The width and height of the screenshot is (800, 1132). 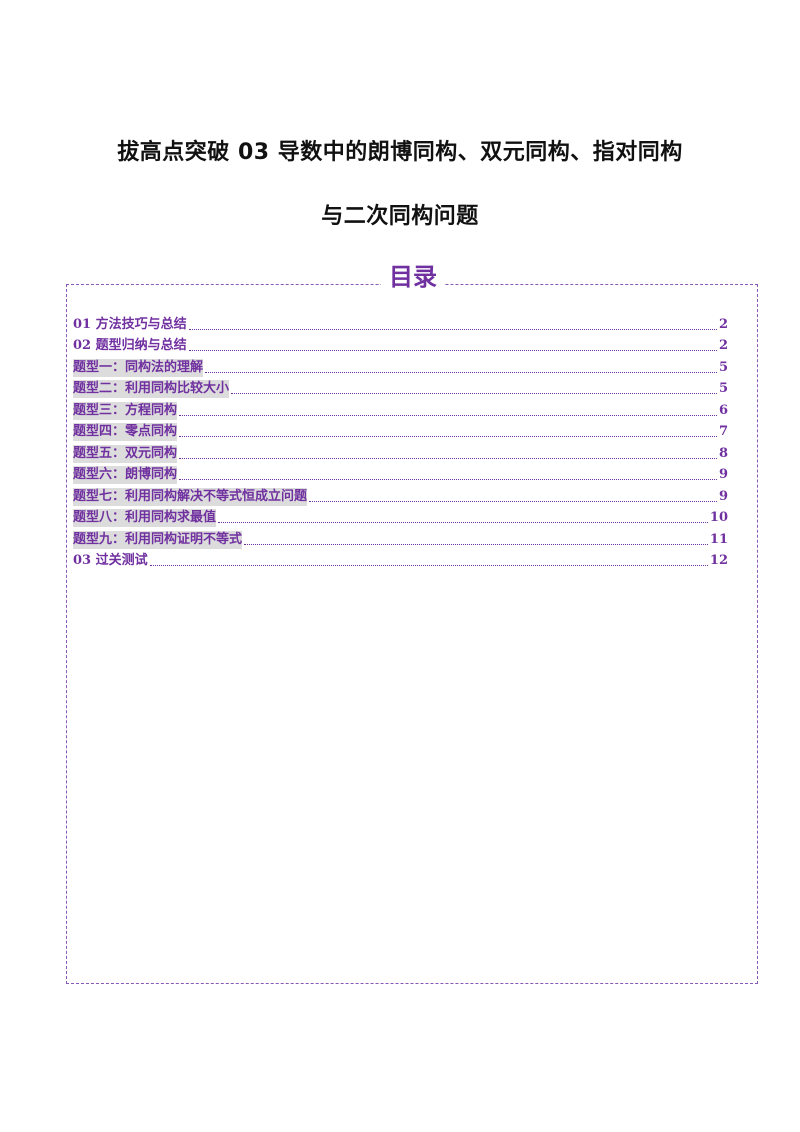 I want to click on toc-entry-type-2: 题型二：利用同构比较大小 5, so click(x=400, y=387).